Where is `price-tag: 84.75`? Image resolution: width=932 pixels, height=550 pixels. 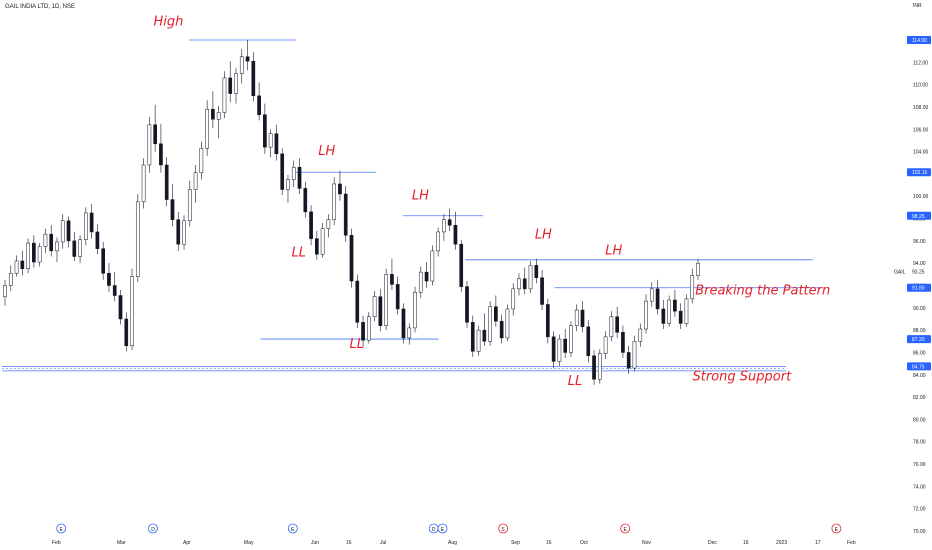 price-tag: 84.75 is located at coordinates (919, 366).